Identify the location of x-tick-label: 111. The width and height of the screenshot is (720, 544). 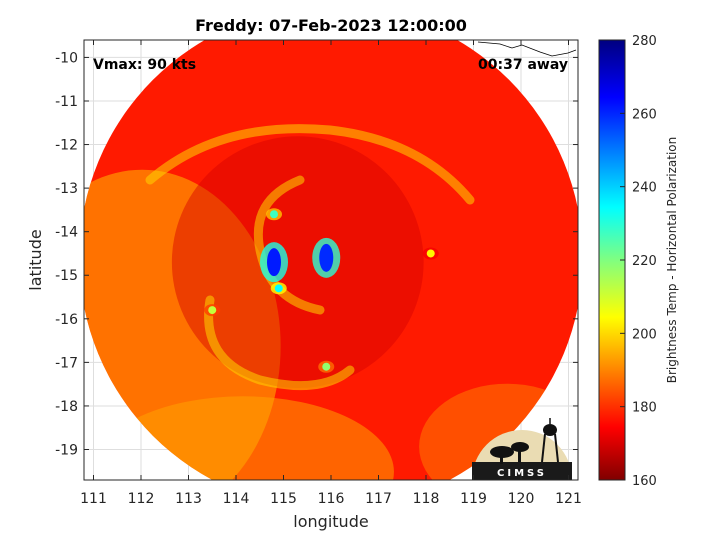
(93, 499).